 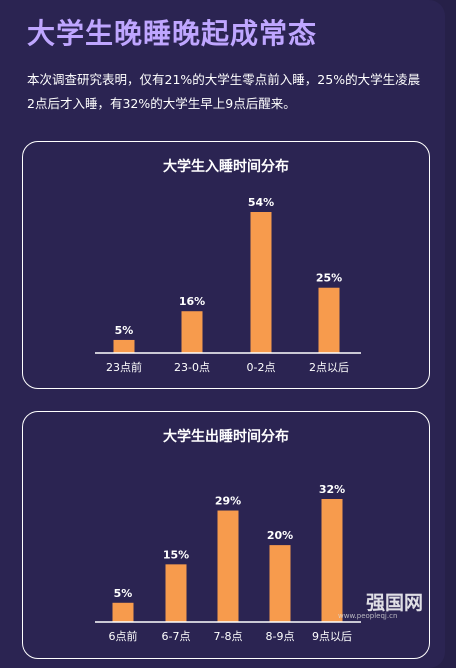 What do you see at coordinates (280, 636) in the screenshot?
I see `tick-label: 8-9点` at bounding box center [280, 636].